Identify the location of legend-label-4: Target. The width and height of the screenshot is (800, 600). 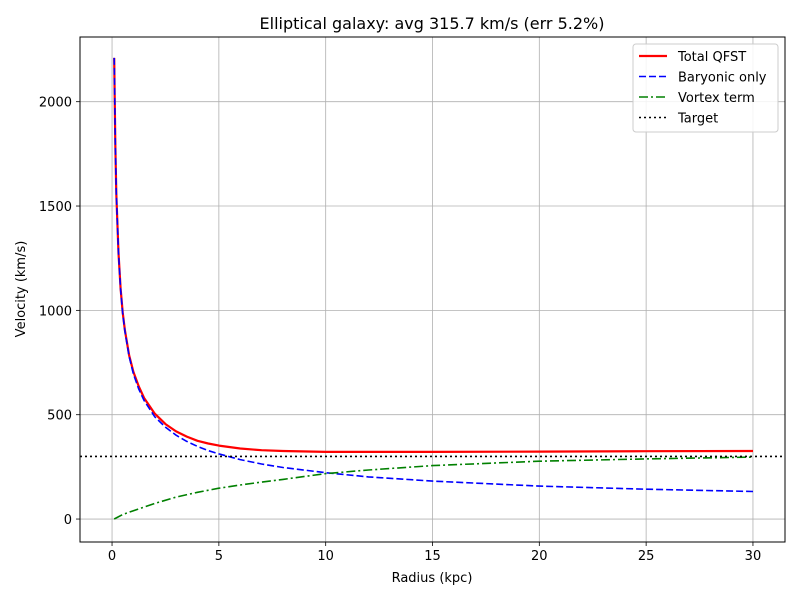
(697, 119).